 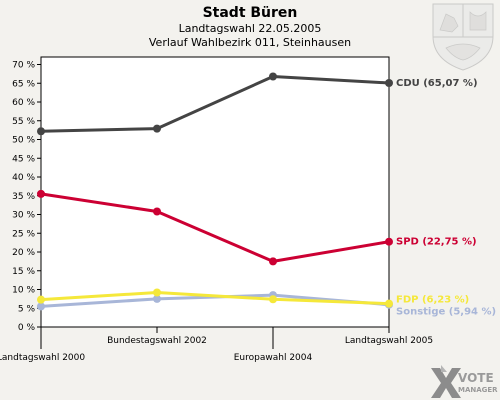 I want to click on y-tick-label: 70 %, so click(x=23, y=66).